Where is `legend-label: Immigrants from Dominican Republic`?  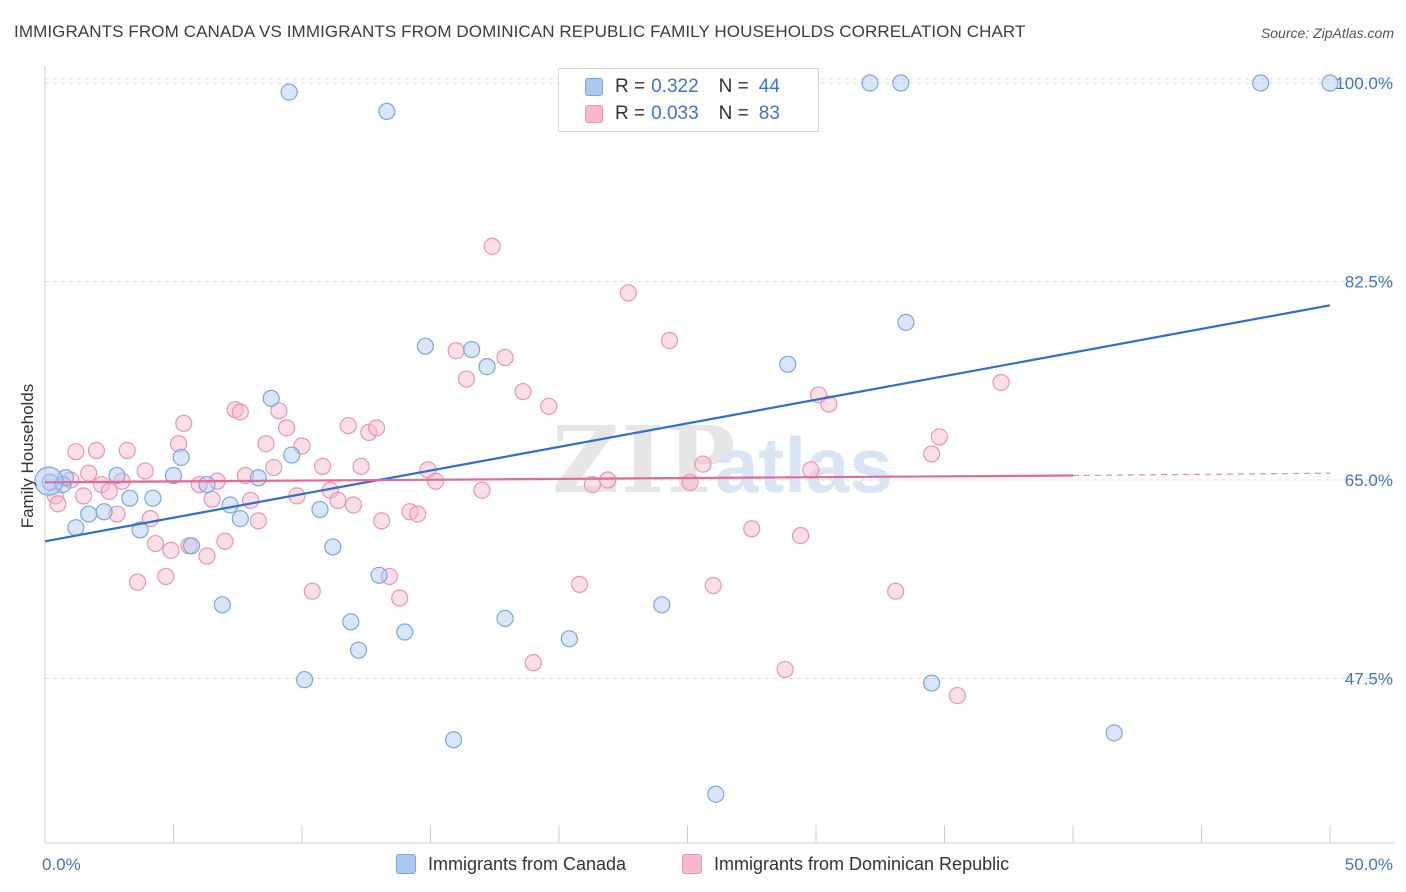 legend-label: Immigrants from Dominican Republic is located at coordinates (862, 863).